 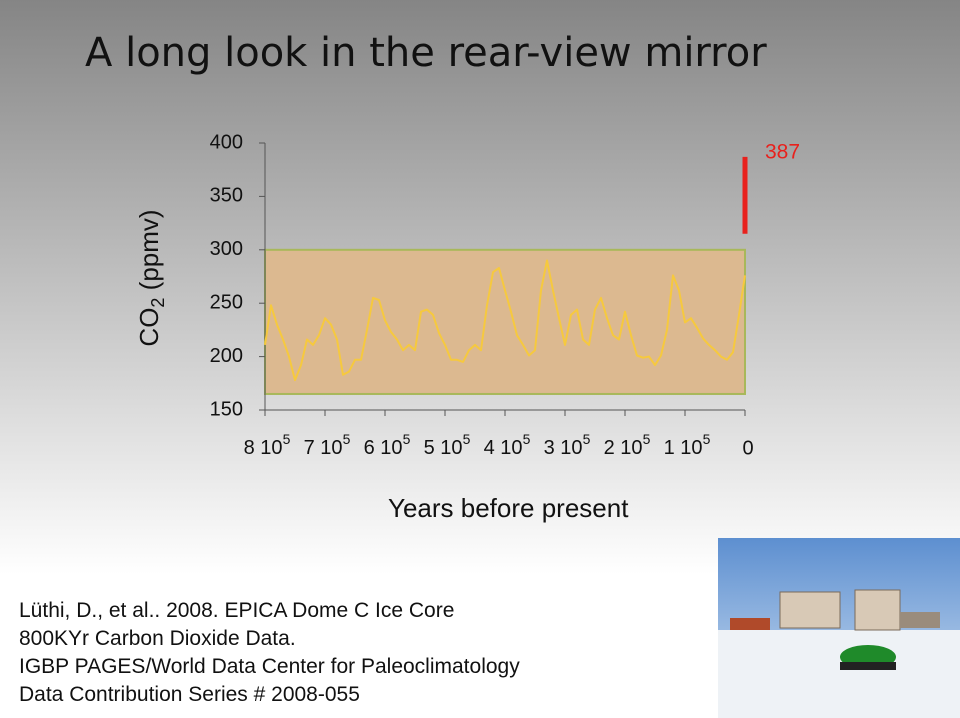 What do you see at coordinates (157, 638) in the screenshot?
I see `citation-line: 800KYr Carbon Dioxide Data.` at bounding box center [157, 638].